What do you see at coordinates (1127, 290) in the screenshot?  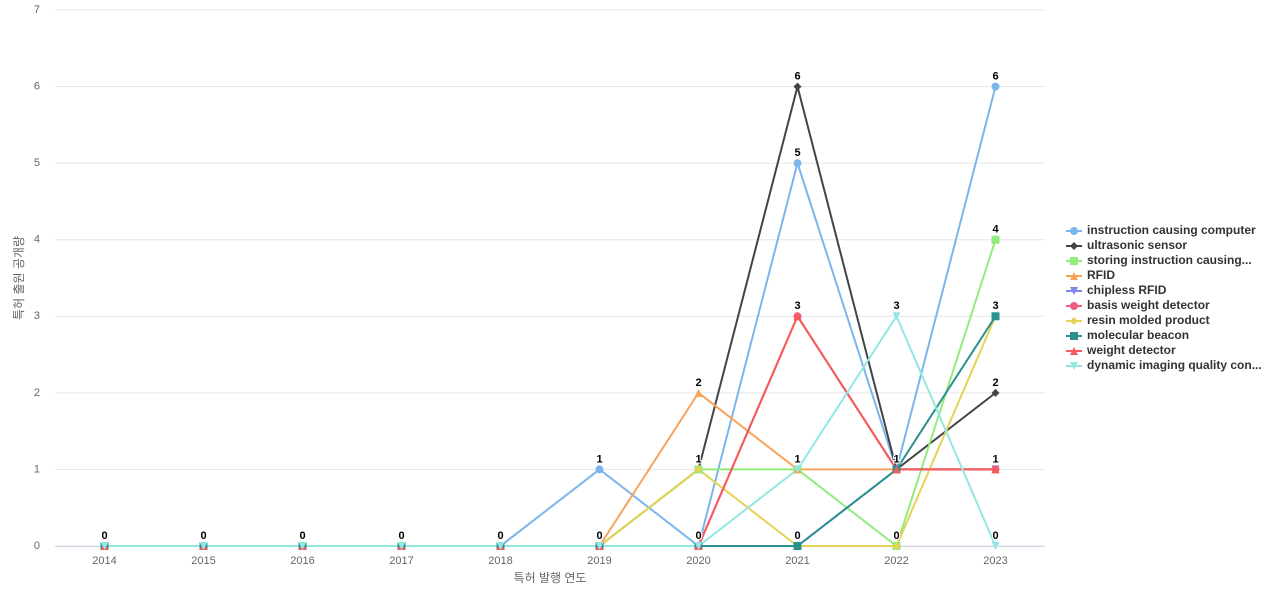 I see `legend-label: chipless RFID` at bounding box center [1127, 290].